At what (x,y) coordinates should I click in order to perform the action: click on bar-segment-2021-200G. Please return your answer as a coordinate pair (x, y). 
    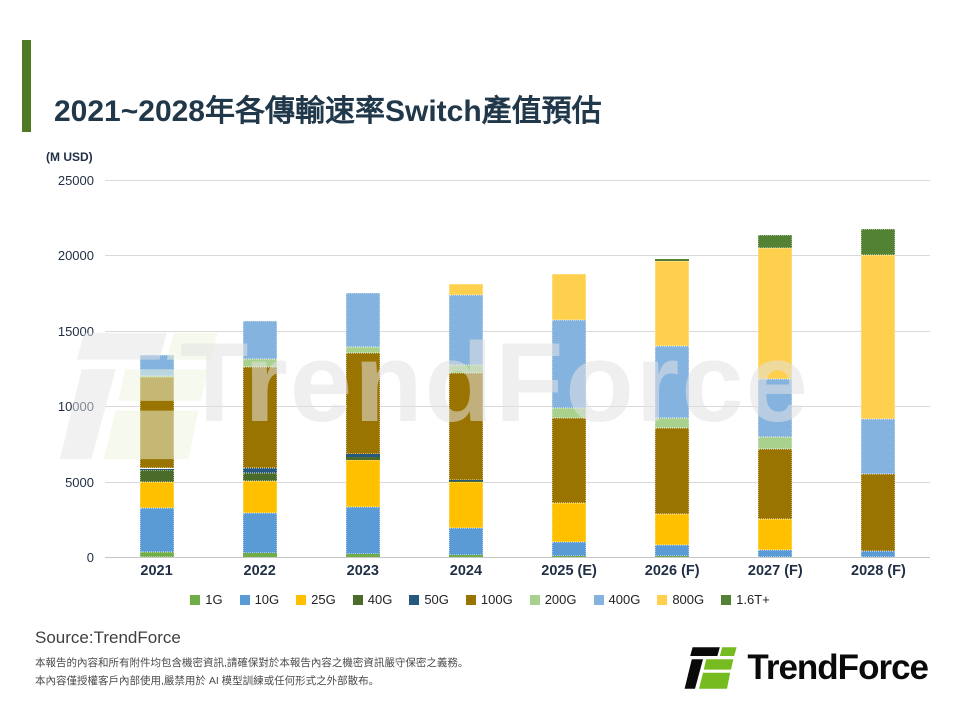
    Looking at the image, I should click on (156, 376).